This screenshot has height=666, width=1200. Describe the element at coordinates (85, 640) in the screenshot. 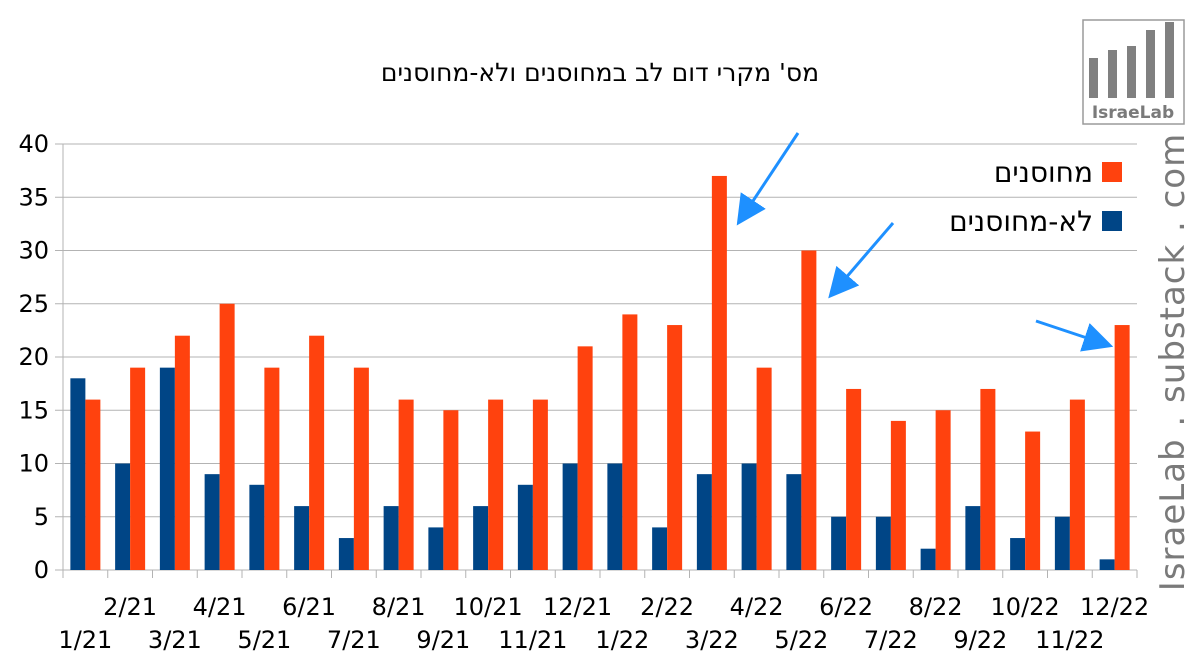

I see `x-tick-label: 1/21` at that location.